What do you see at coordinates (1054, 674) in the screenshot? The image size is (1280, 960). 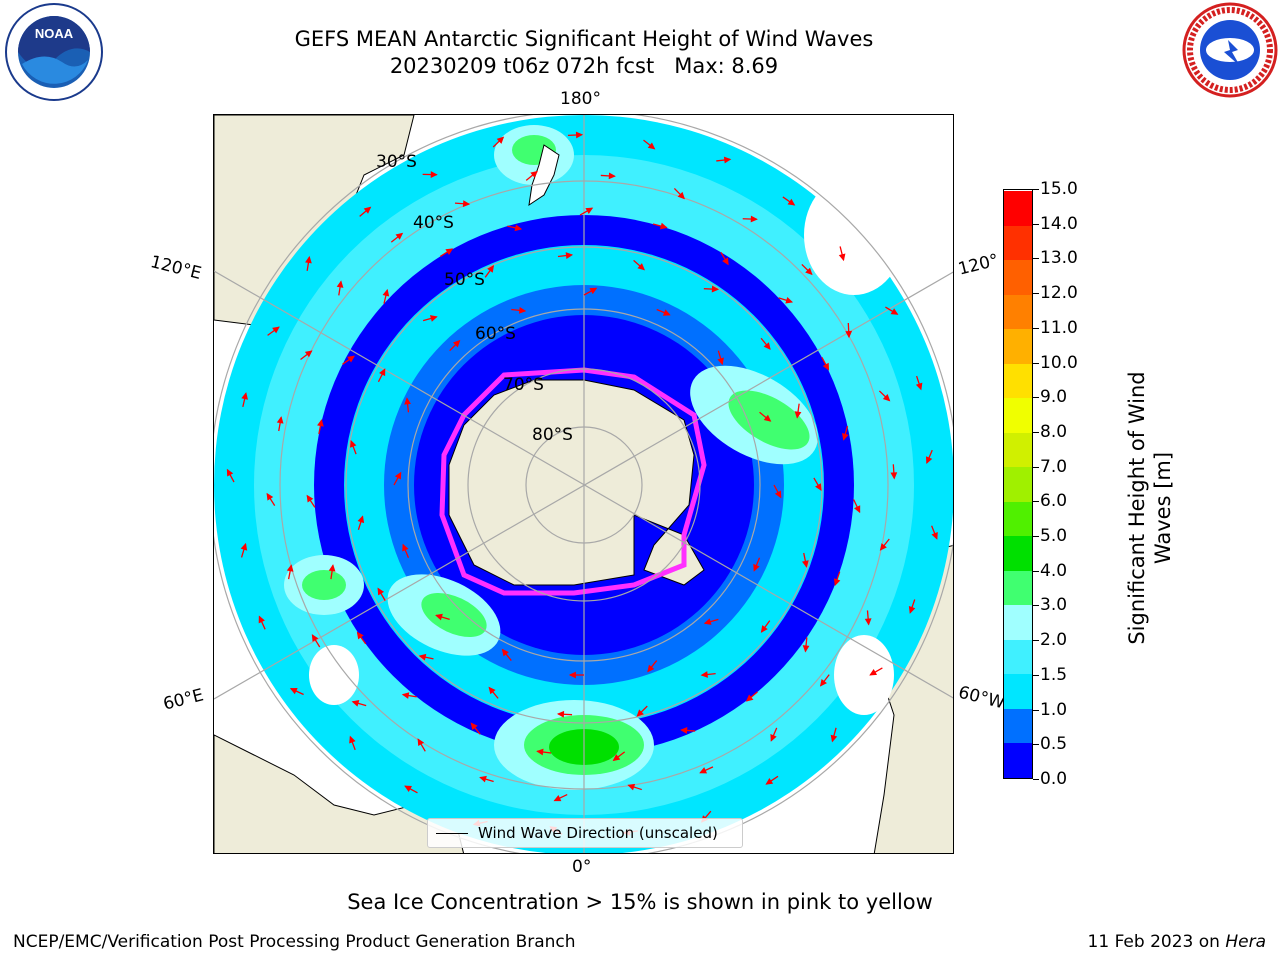 I see `colorbar-tick-label: 1.5` at bounding box center [1054, 674].